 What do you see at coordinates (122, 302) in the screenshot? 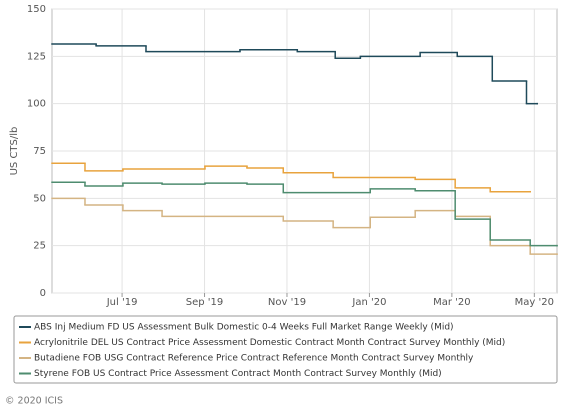
I see `x-tick-label: Jul '19` at bounding box center [122, 302].